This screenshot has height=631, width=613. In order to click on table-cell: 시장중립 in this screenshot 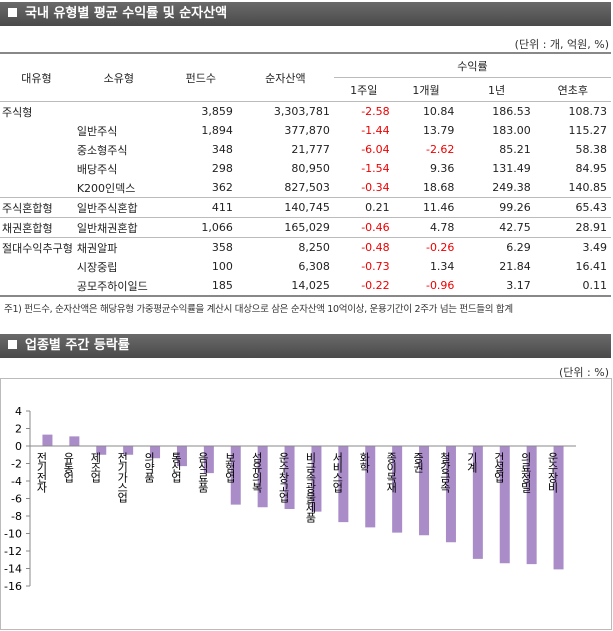, I will do `click(97, 267)`.